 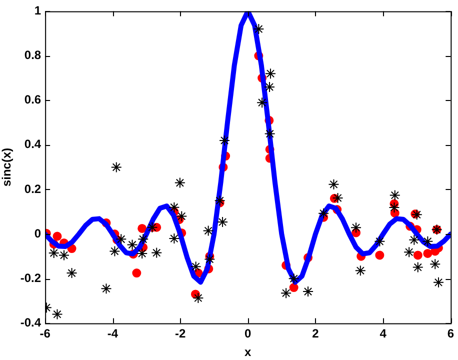 What do you see at coordinates (316, 333) in the screenshot?
I see `x-tick-label: 2` at bounding box center [316, 333].